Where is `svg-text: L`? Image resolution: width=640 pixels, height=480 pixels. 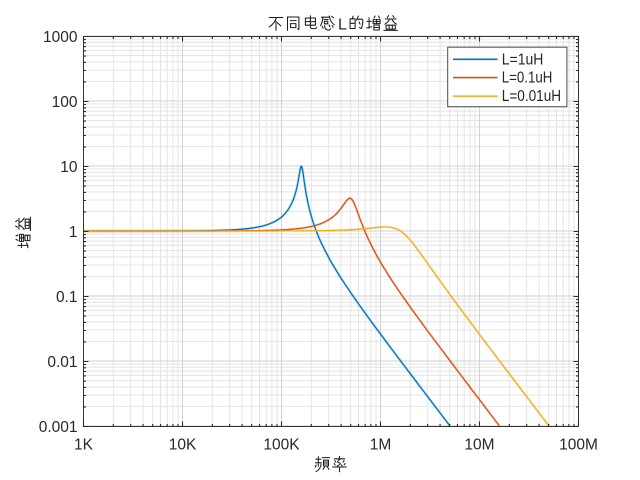 svg-text: L is located at coordinates (342, 24).